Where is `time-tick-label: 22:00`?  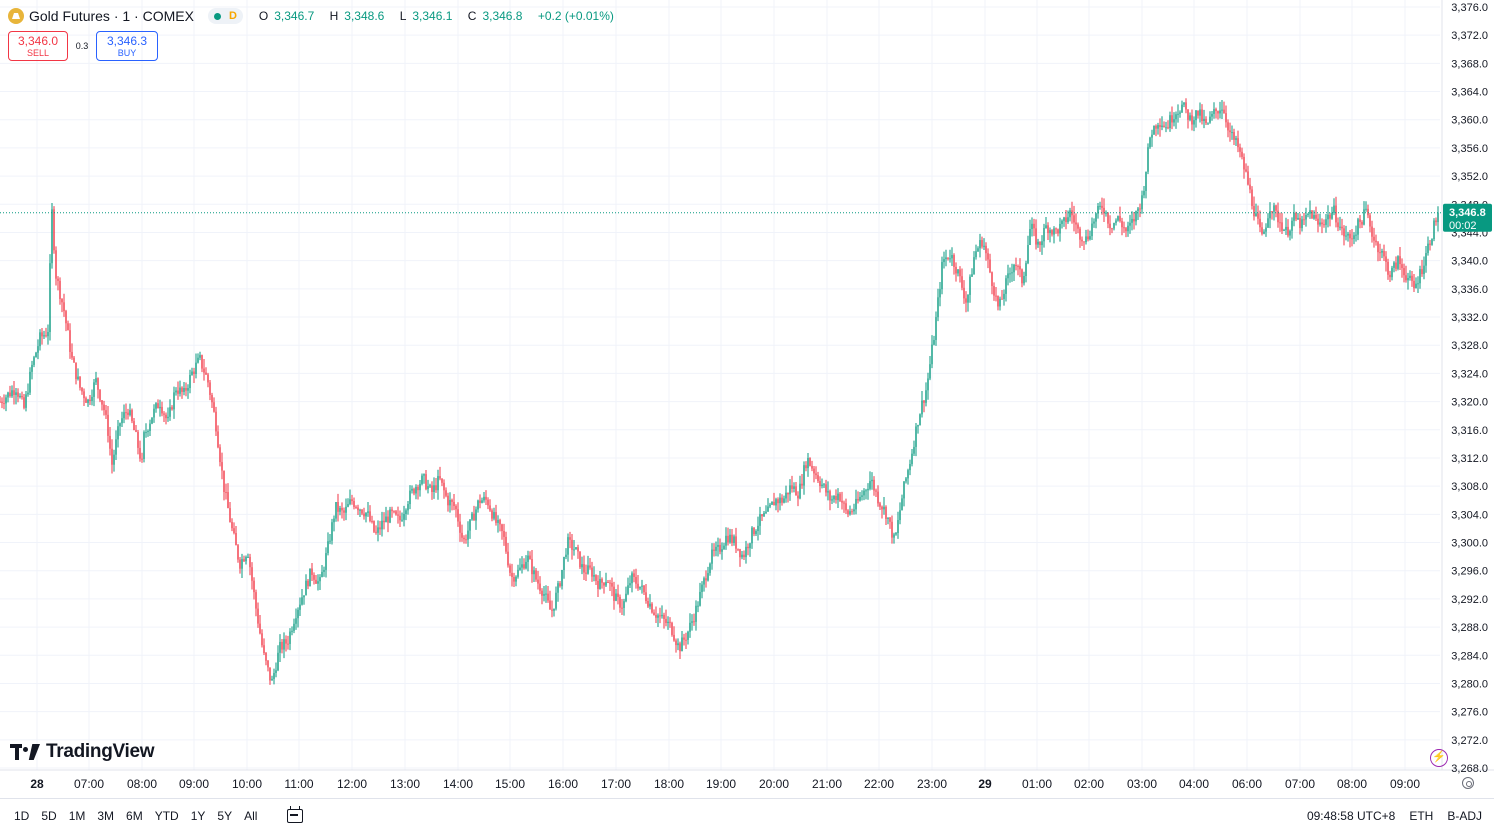 time-tick-label: 22:00 is located at coordinates (879, 784).